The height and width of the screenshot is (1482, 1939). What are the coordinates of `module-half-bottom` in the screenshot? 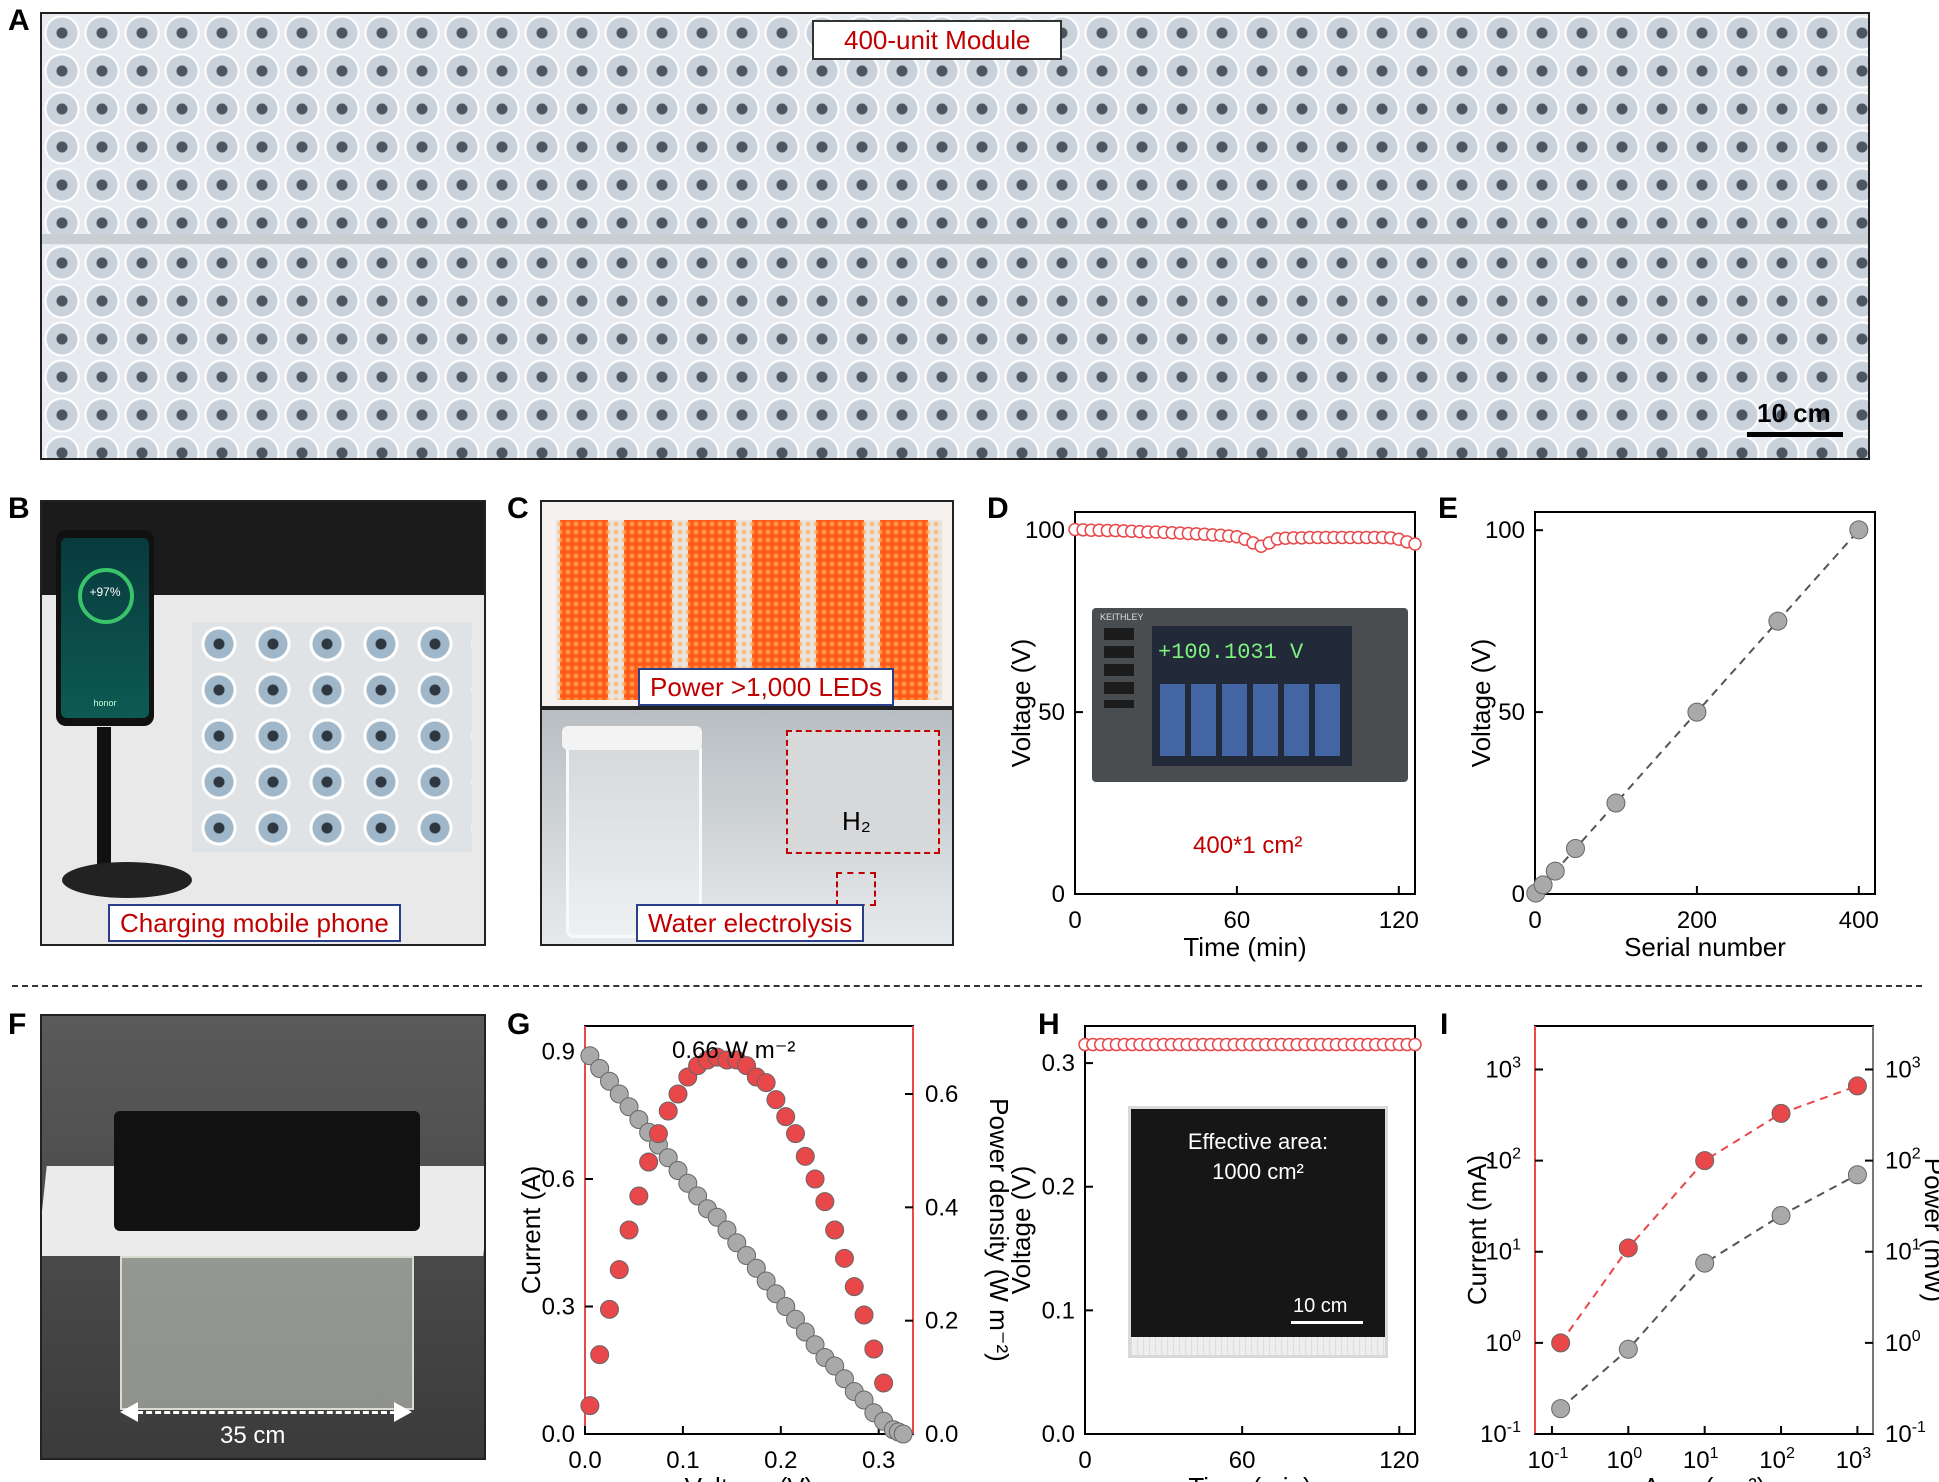 It's located at (955, 351).